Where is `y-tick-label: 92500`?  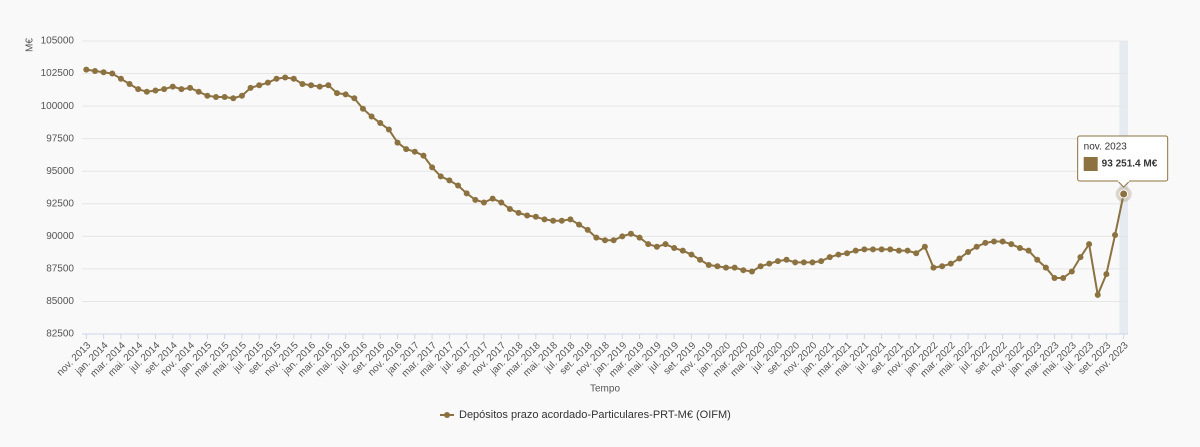 y-tick-label: 92500 is located at coordinates (60, 203).